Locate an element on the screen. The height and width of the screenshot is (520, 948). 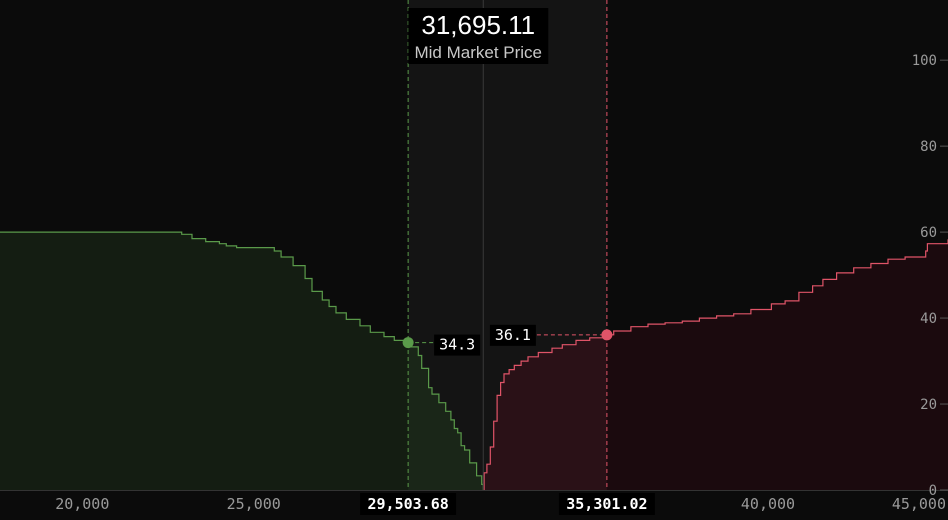
x-tick-label: 25,000 is located at coordinates (254, 504).